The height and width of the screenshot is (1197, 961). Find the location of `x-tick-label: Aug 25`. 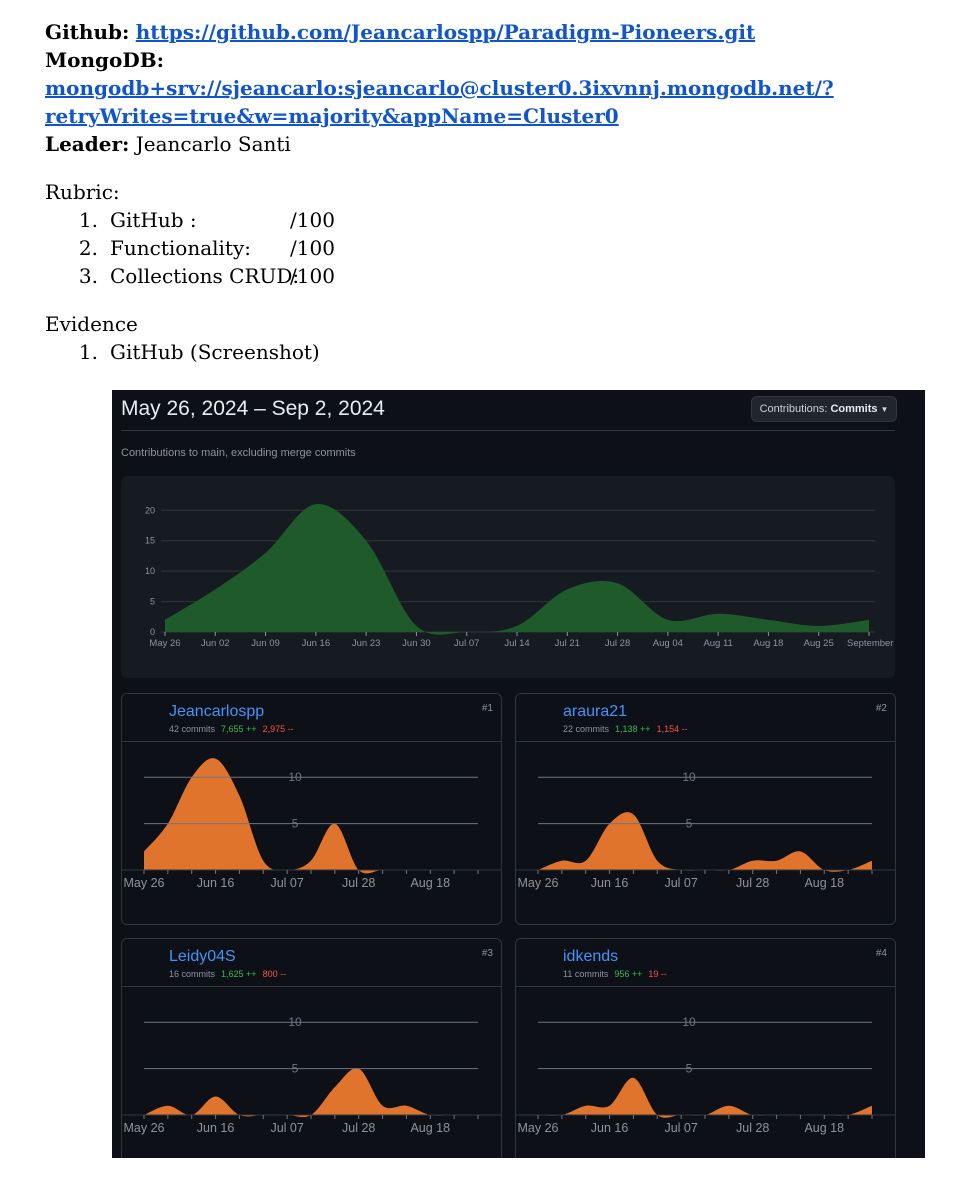

x-tick-label: Aug 25 is located at coordinates (819, 643).